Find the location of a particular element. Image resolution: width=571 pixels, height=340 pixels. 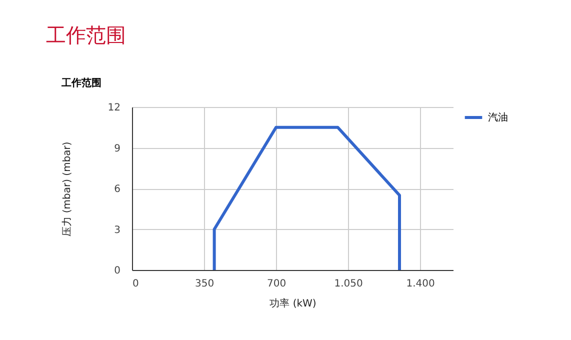

y-axis-title: 压力 (mbar) (mbar) is located at coordinates (66, 189).